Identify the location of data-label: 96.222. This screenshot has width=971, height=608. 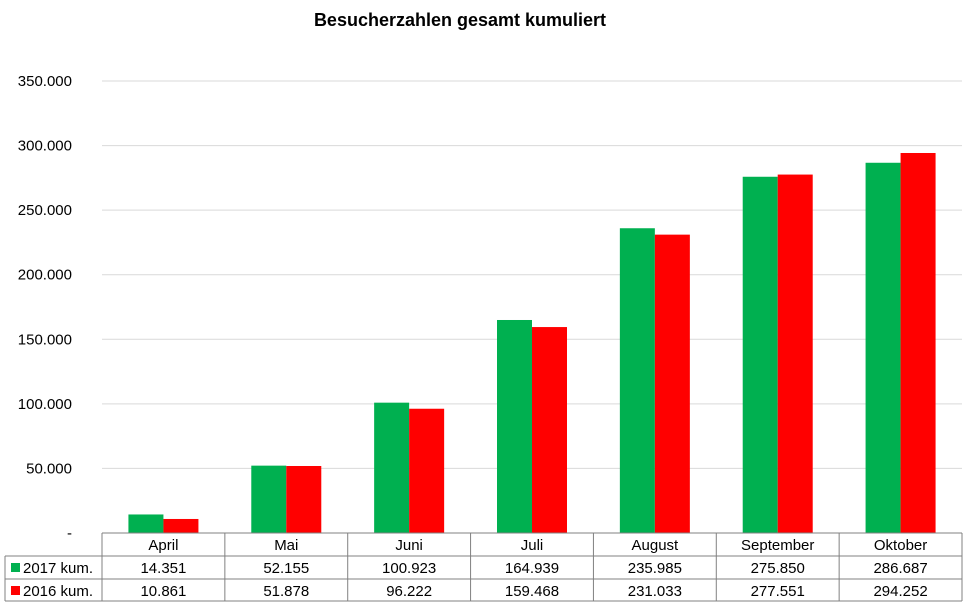
(409, 591).